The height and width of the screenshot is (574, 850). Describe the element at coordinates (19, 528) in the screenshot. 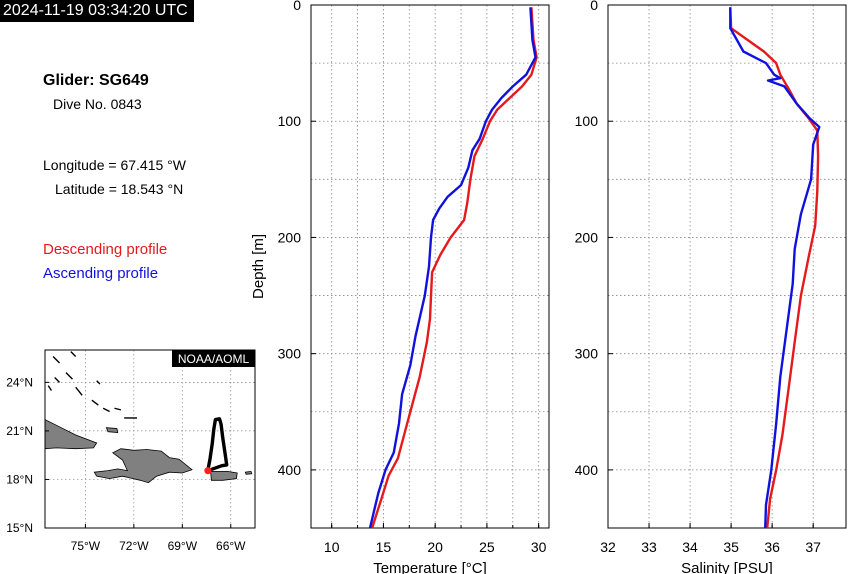

I see `map-lat-tick-label: 15°N` at that location.